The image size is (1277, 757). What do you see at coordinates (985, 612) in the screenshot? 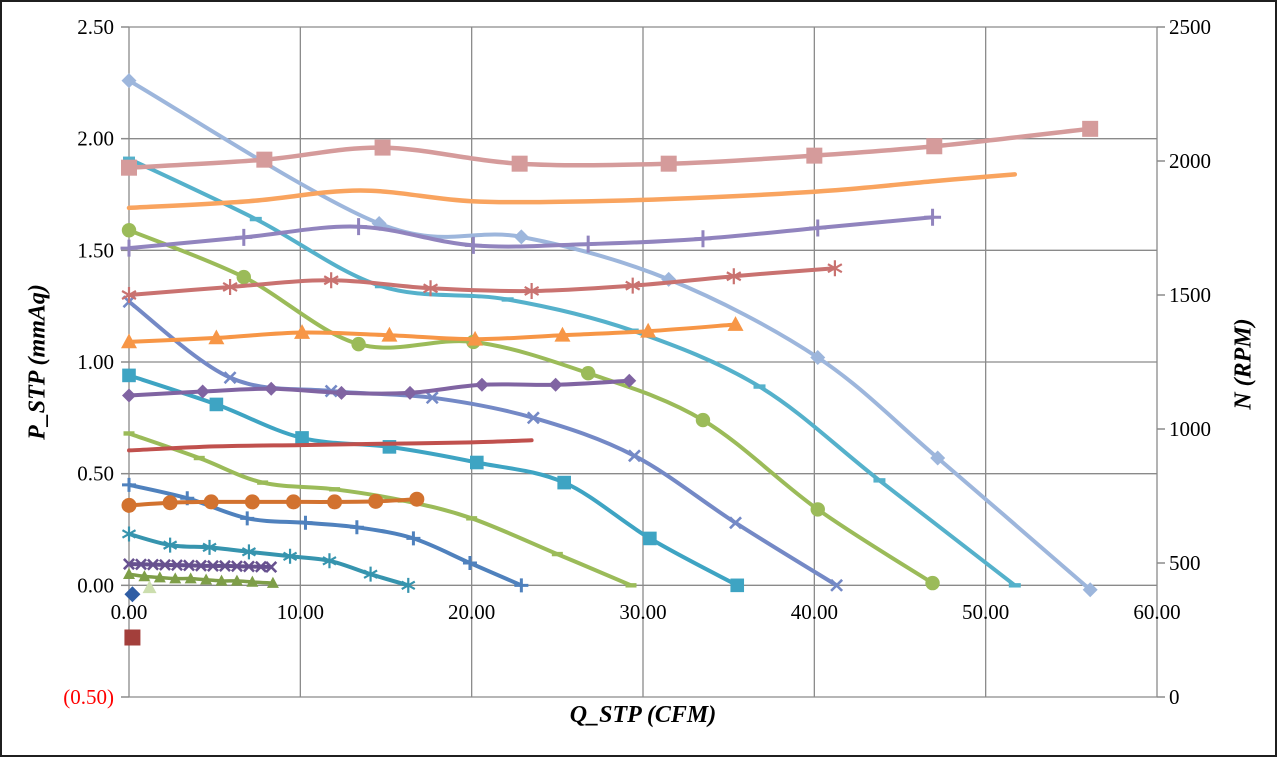
I see `x-tick-label: 50.00` at bounding box center [985, 612].